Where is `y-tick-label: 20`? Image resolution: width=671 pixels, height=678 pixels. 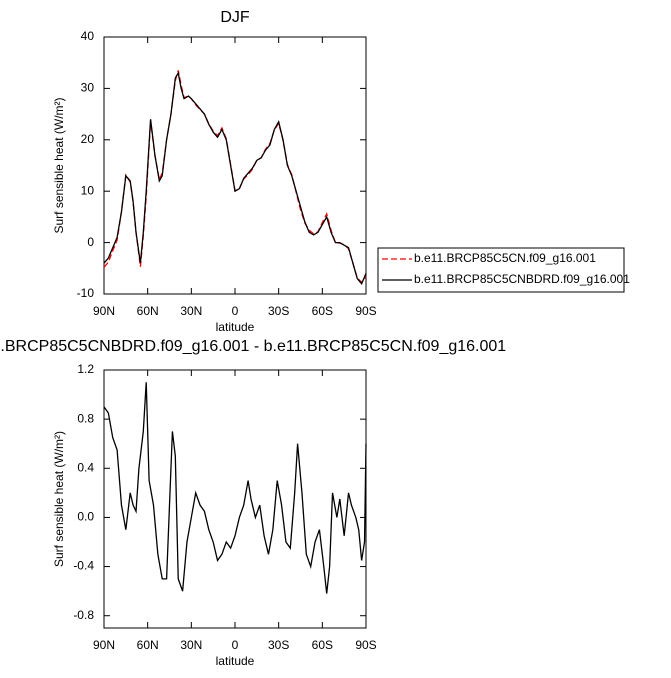
y-tick-label: 20 is located at coordinates (88, 139).